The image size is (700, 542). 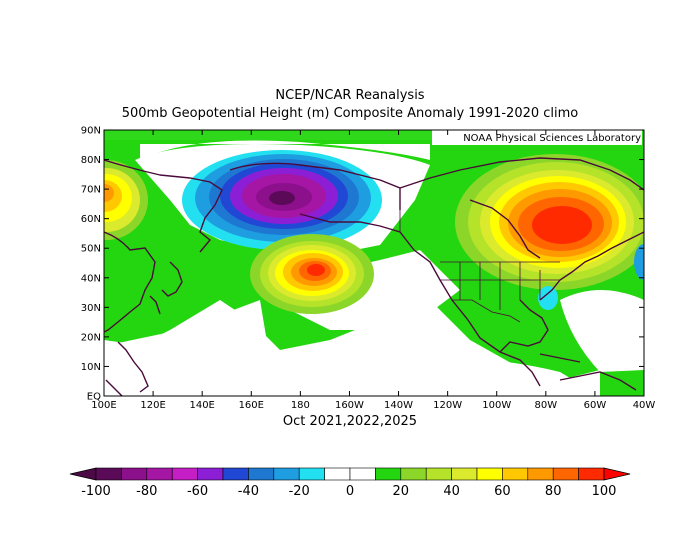 What do you see at coordinates (617, 474) in the screenshot?
I see `colorbar-over-arrow` at bounding box center [617, 474].